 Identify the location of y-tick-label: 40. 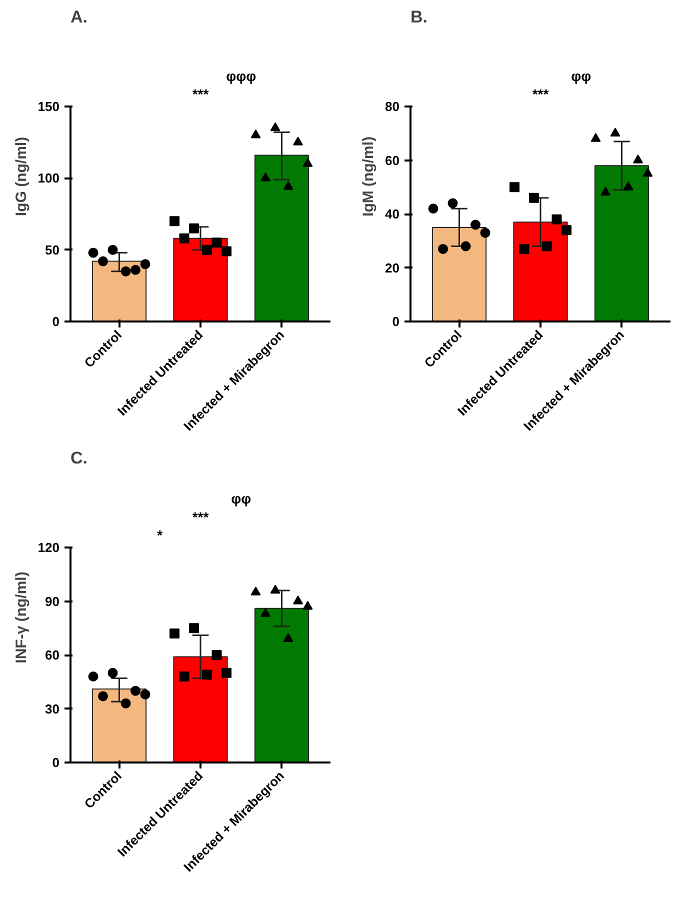
(392, 214).